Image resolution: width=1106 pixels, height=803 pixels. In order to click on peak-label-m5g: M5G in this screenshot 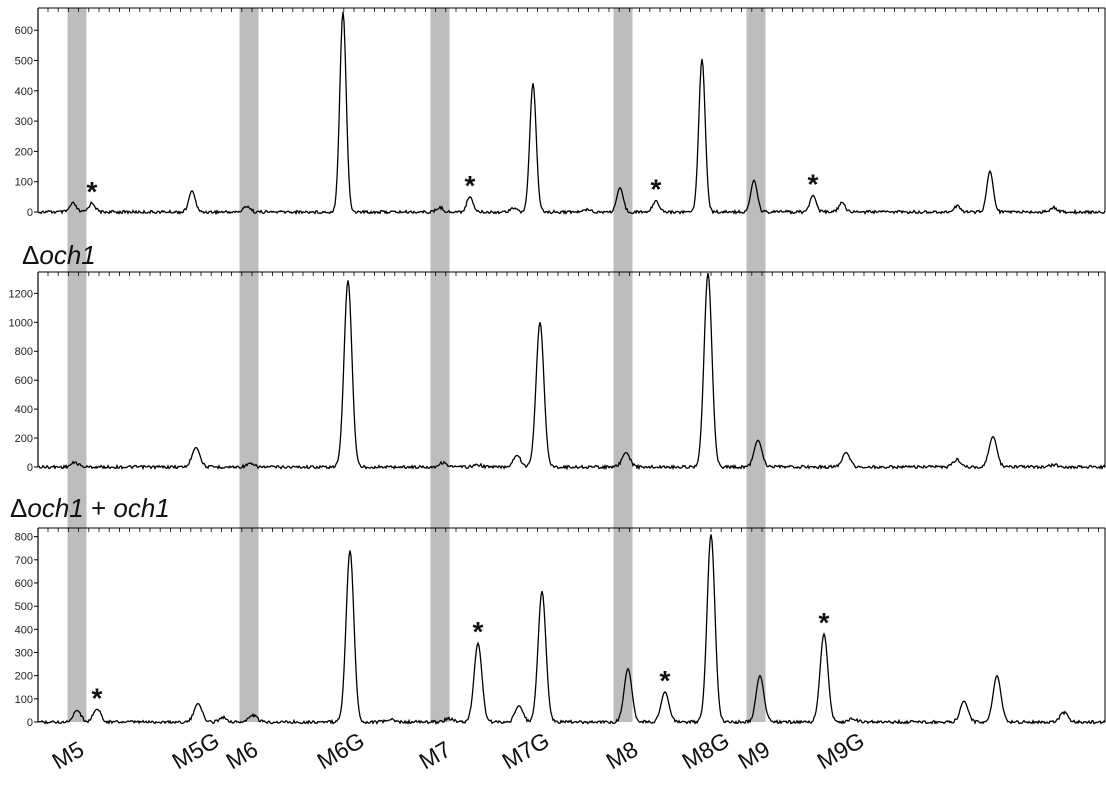, I will do `click(196, 750)`.